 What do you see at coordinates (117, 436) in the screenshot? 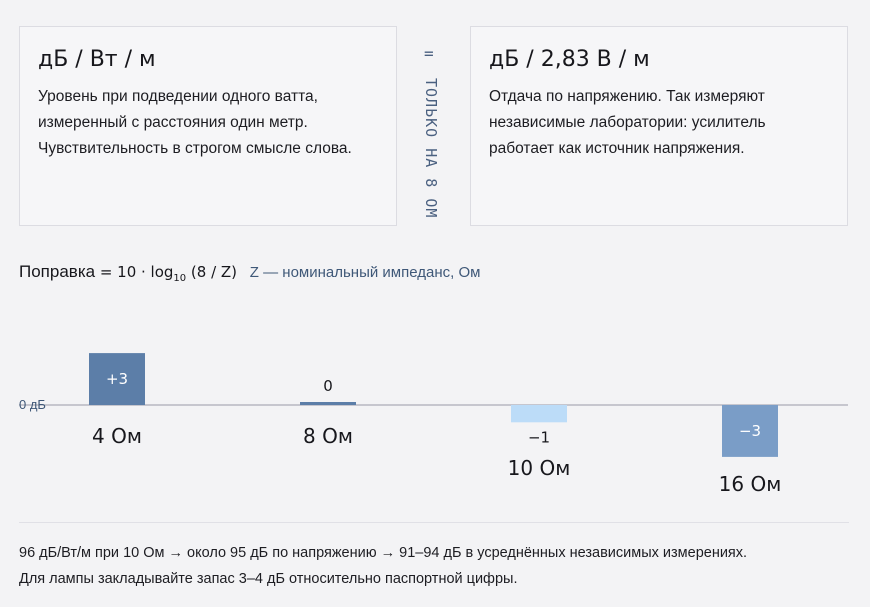
I see `category-label: 4 Ом` at bounding box center [117, 436].